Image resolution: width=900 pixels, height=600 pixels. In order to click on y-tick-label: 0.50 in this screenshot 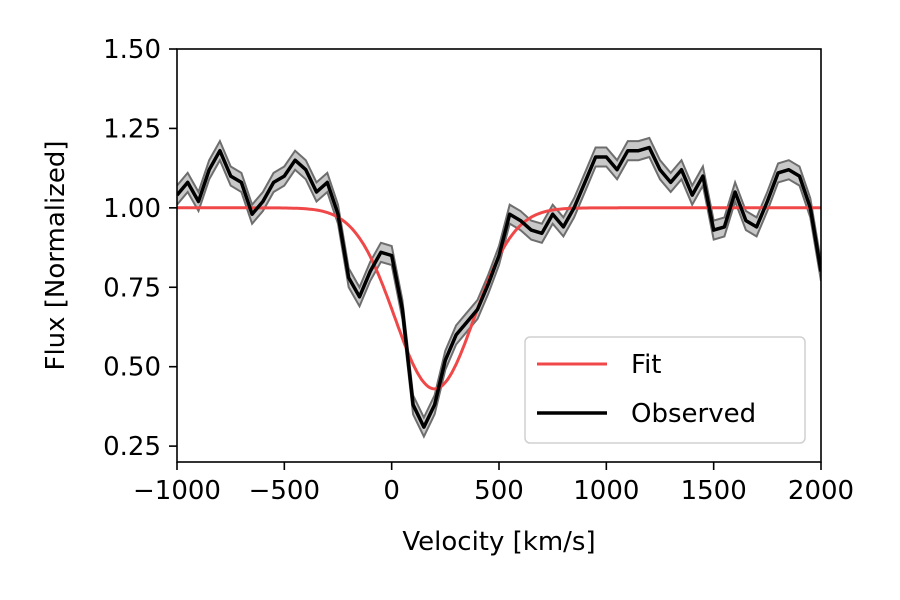, I will do `click(132, 368)`.